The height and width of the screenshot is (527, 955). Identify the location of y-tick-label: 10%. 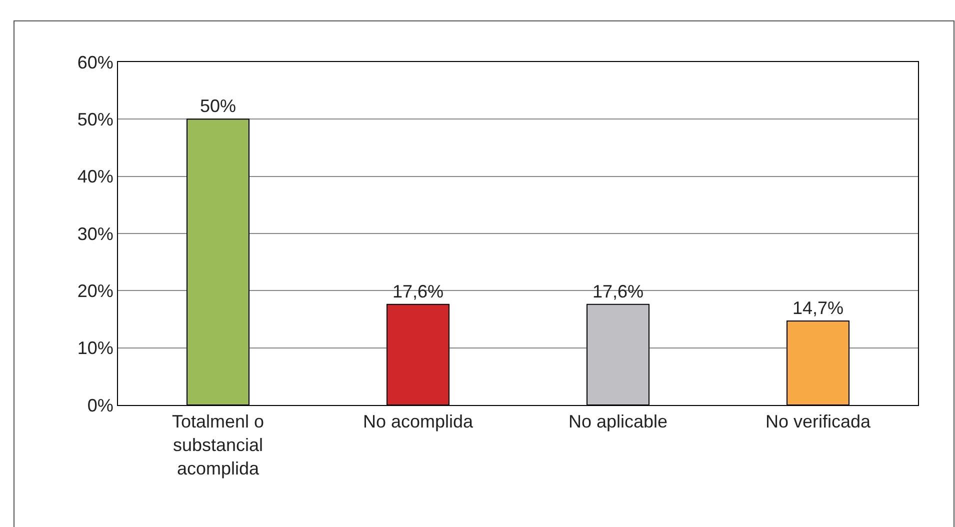
(95, 348).